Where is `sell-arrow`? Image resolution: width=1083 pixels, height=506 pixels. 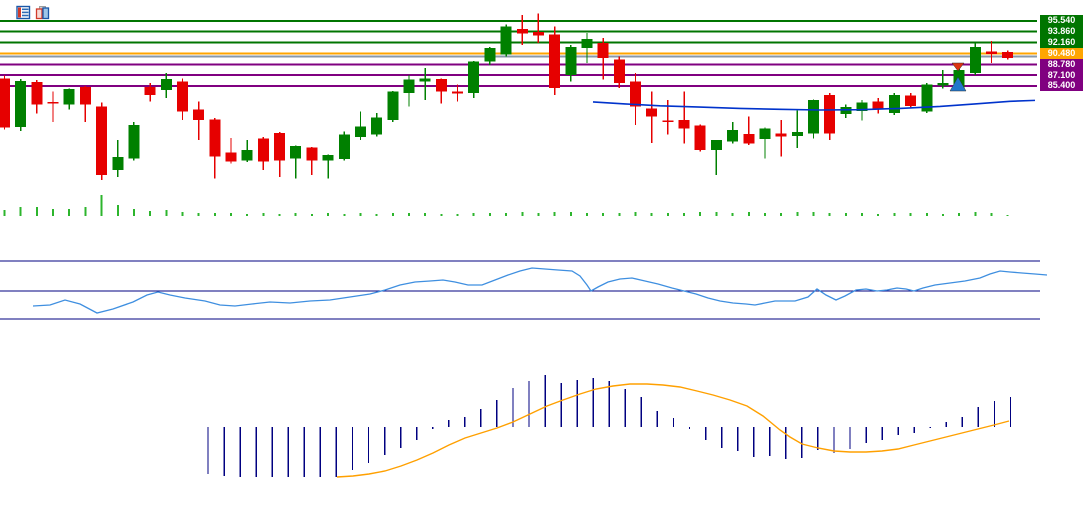 sell-arrow is located at coordinates (958, 67).